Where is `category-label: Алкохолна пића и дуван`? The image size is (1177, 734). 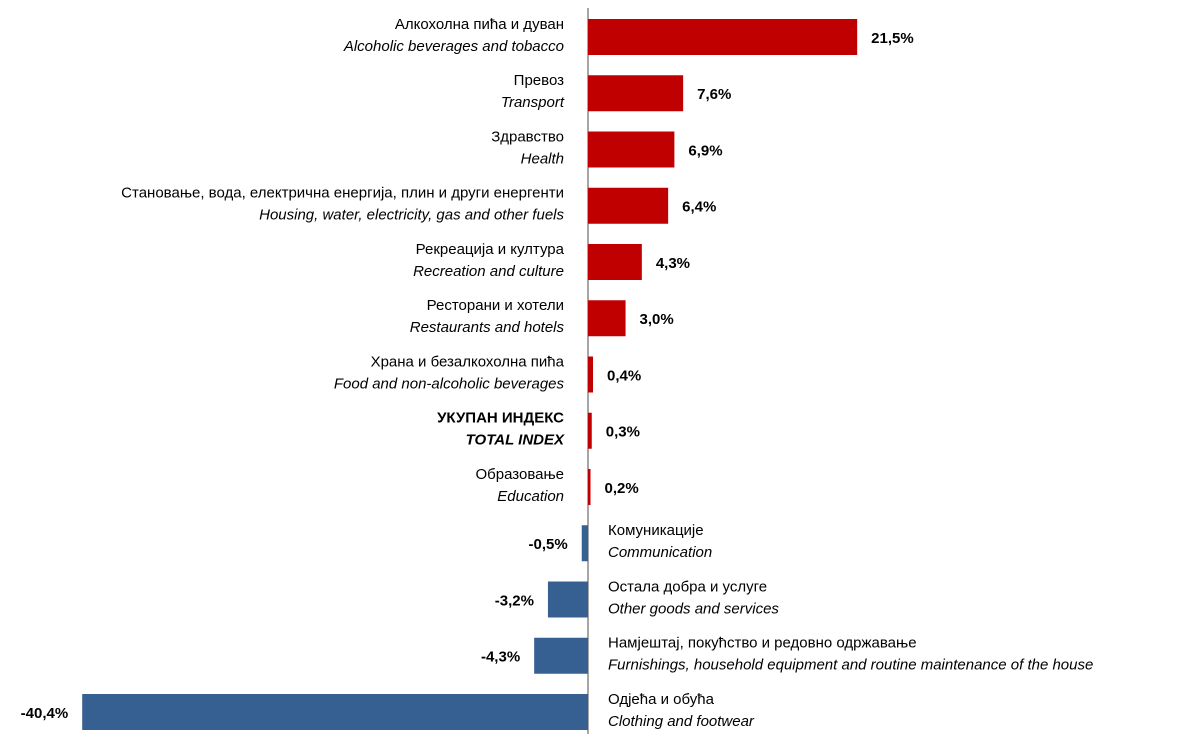 category-label: Алкохолна пића и дуван is located at coordinates (479, 24).